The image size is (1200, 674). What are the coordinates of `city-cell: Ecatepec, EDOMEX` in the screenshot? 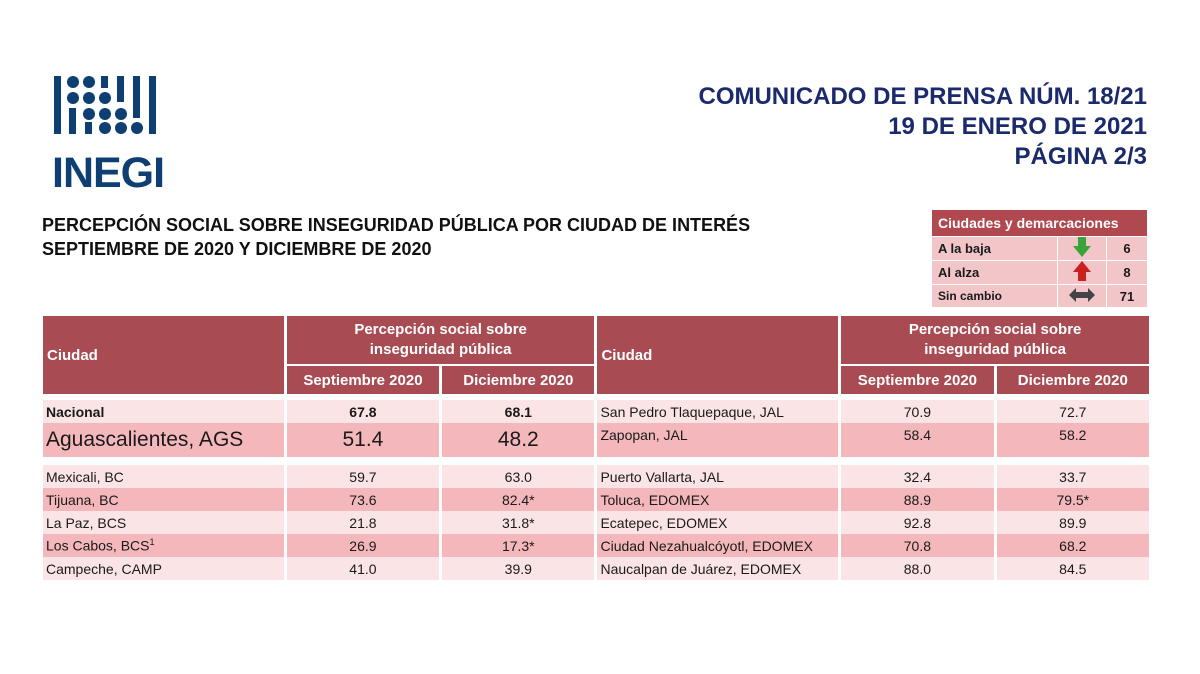 It's located at (718, 522).